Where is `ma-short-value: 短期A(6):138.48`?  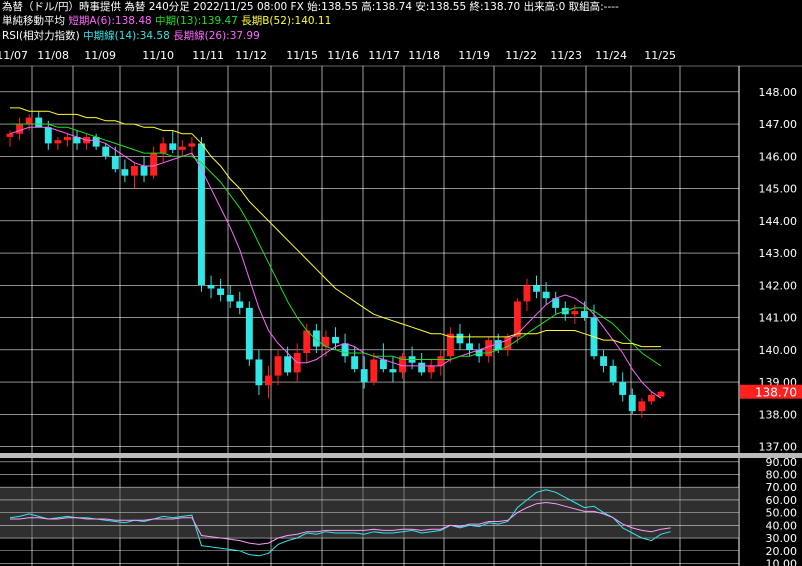 ma-short-value: 短期A(6):138.48 is located at coordinates (110, 21).